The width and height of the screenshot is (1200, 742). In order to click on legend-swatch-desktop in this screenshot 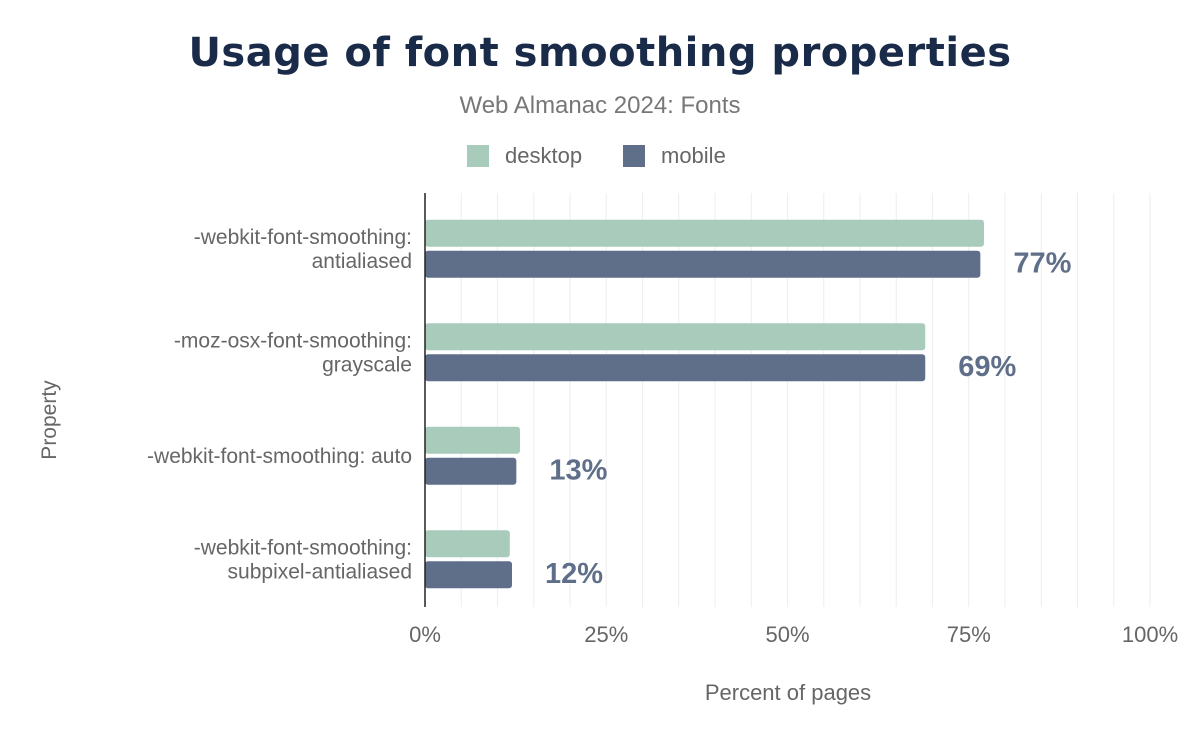, I will do `click(478, 156)`.